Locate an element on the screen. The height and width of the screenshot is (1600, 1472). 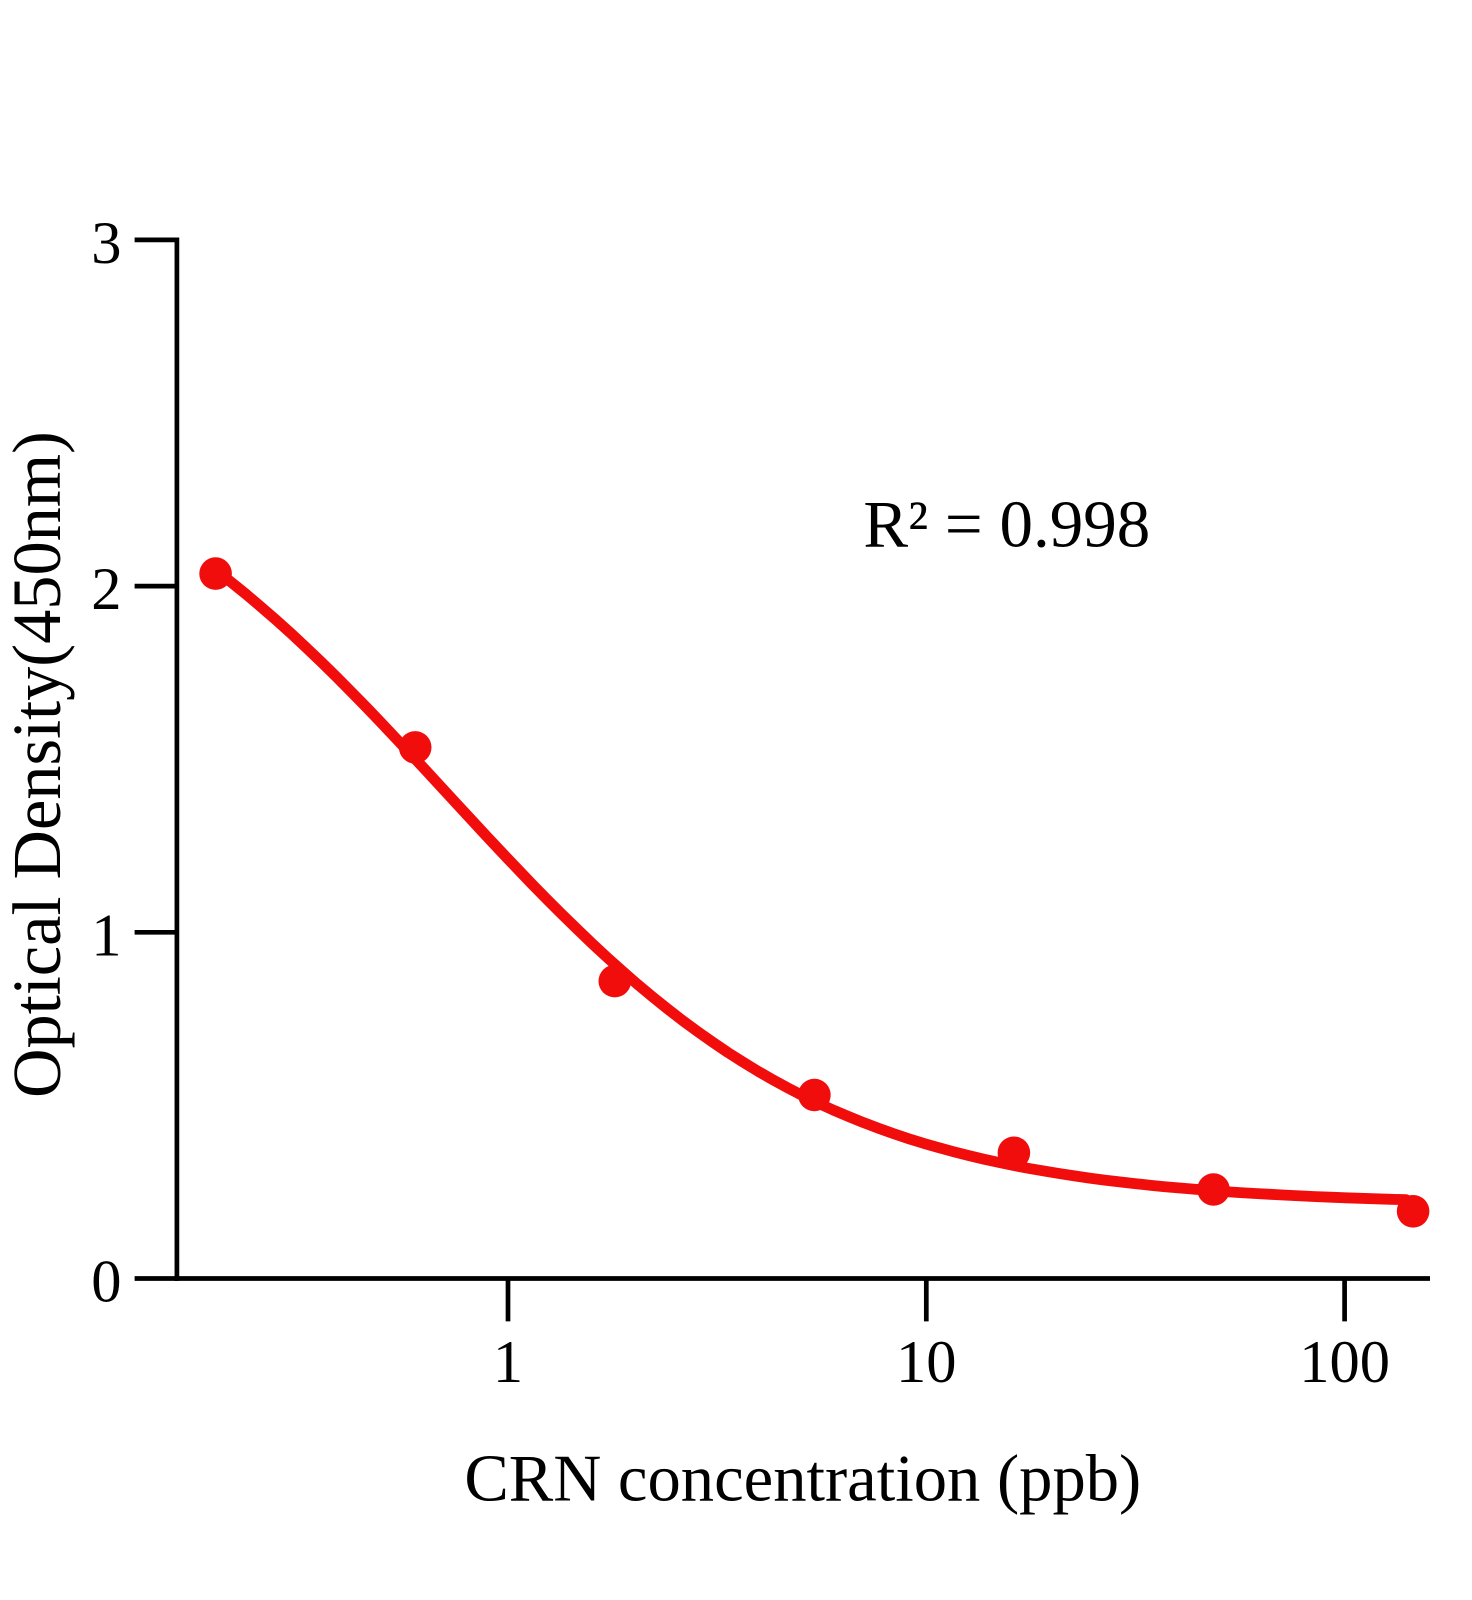
svg-text: 0 is located at coordinates (106, 1282).